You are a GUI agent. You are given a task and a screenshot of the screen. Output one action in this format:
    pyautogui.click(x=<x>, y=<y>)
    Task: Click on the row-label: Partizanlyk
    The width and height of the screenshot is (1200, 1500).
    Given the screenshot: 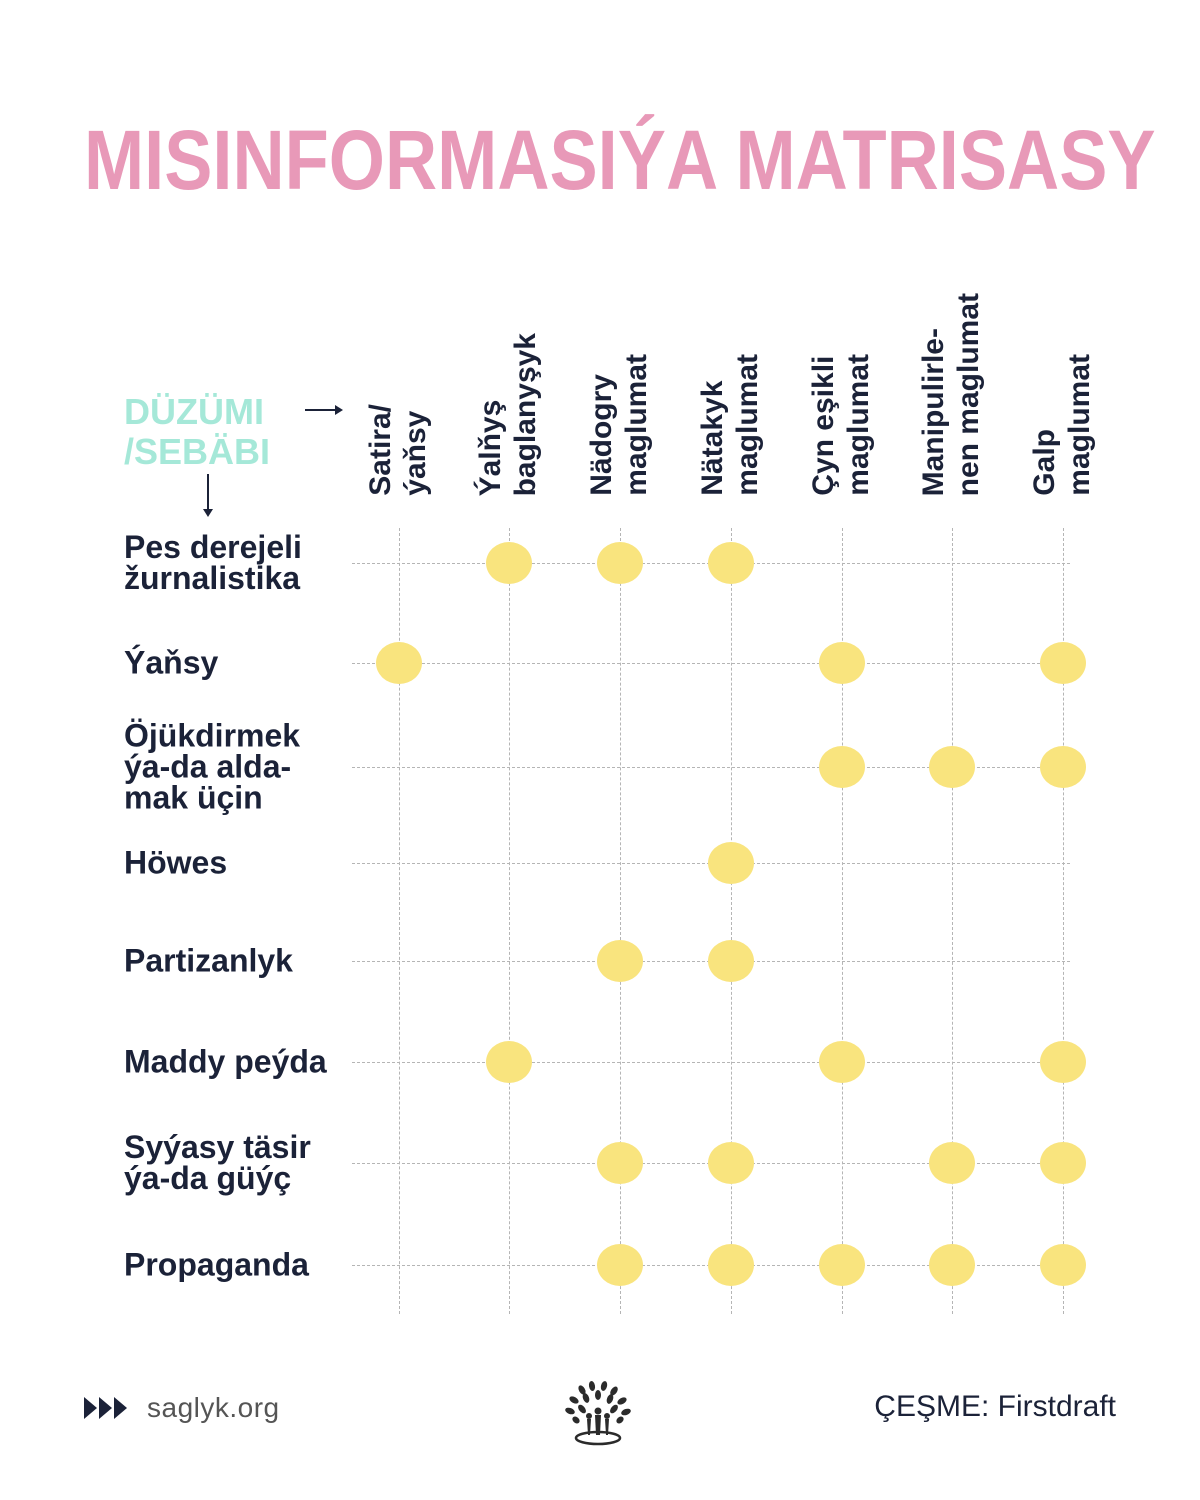 What is the action you would take?
    pyautogui.click(x=208, y=960)
    